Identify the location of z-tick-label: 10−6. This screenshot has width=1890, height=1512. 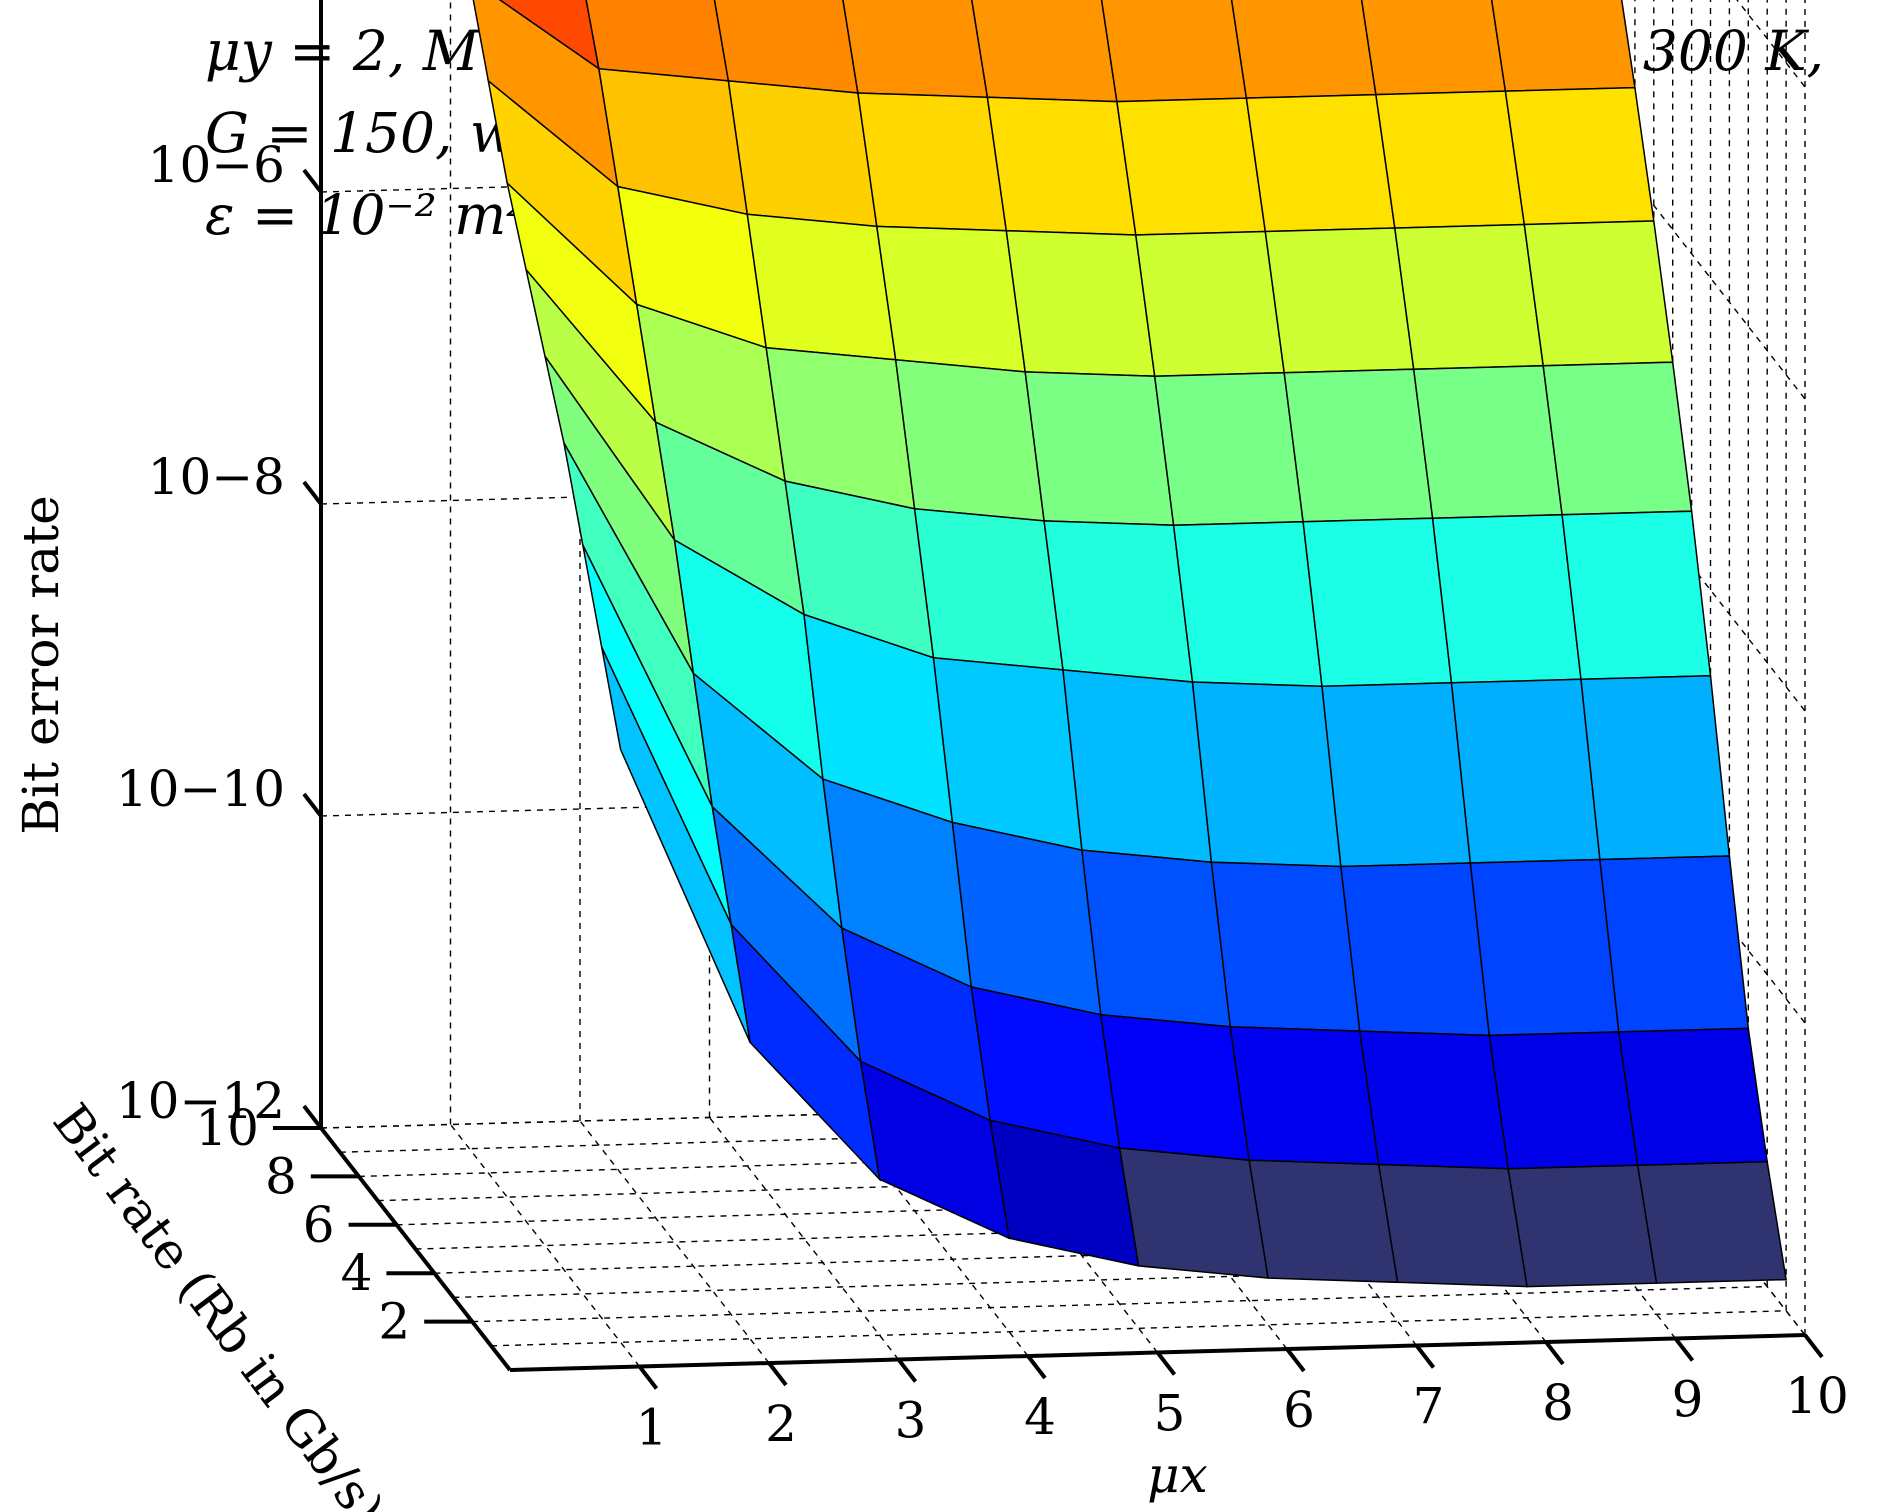
(216, 165).